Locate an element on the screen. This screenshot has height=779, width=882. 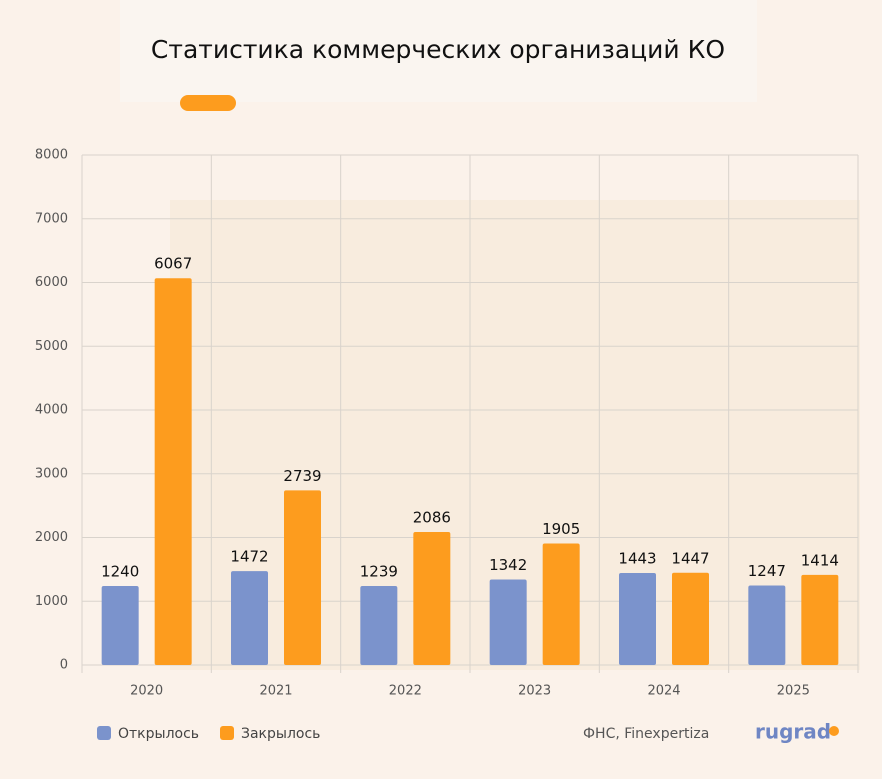
y-tick-label: 8000 is located at coordinates (51, 155).